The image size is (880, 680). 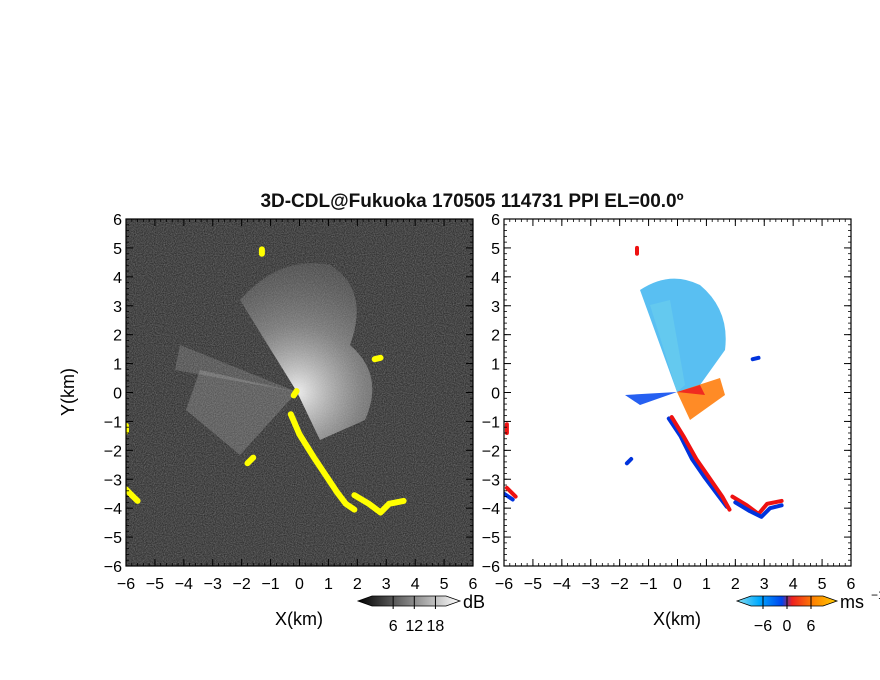 I want to click on velocity-plume, so click(x=675, y=349).